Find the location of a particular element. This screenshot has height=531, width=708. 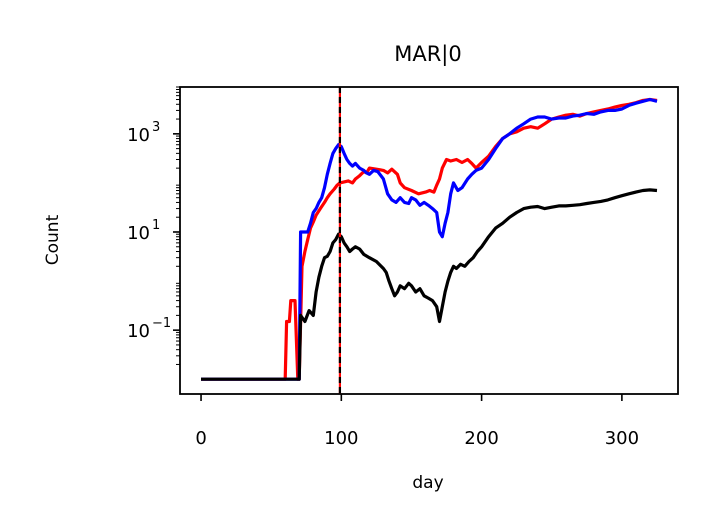

y-tick-exponent: −1 is located at coordinates (161, 323).